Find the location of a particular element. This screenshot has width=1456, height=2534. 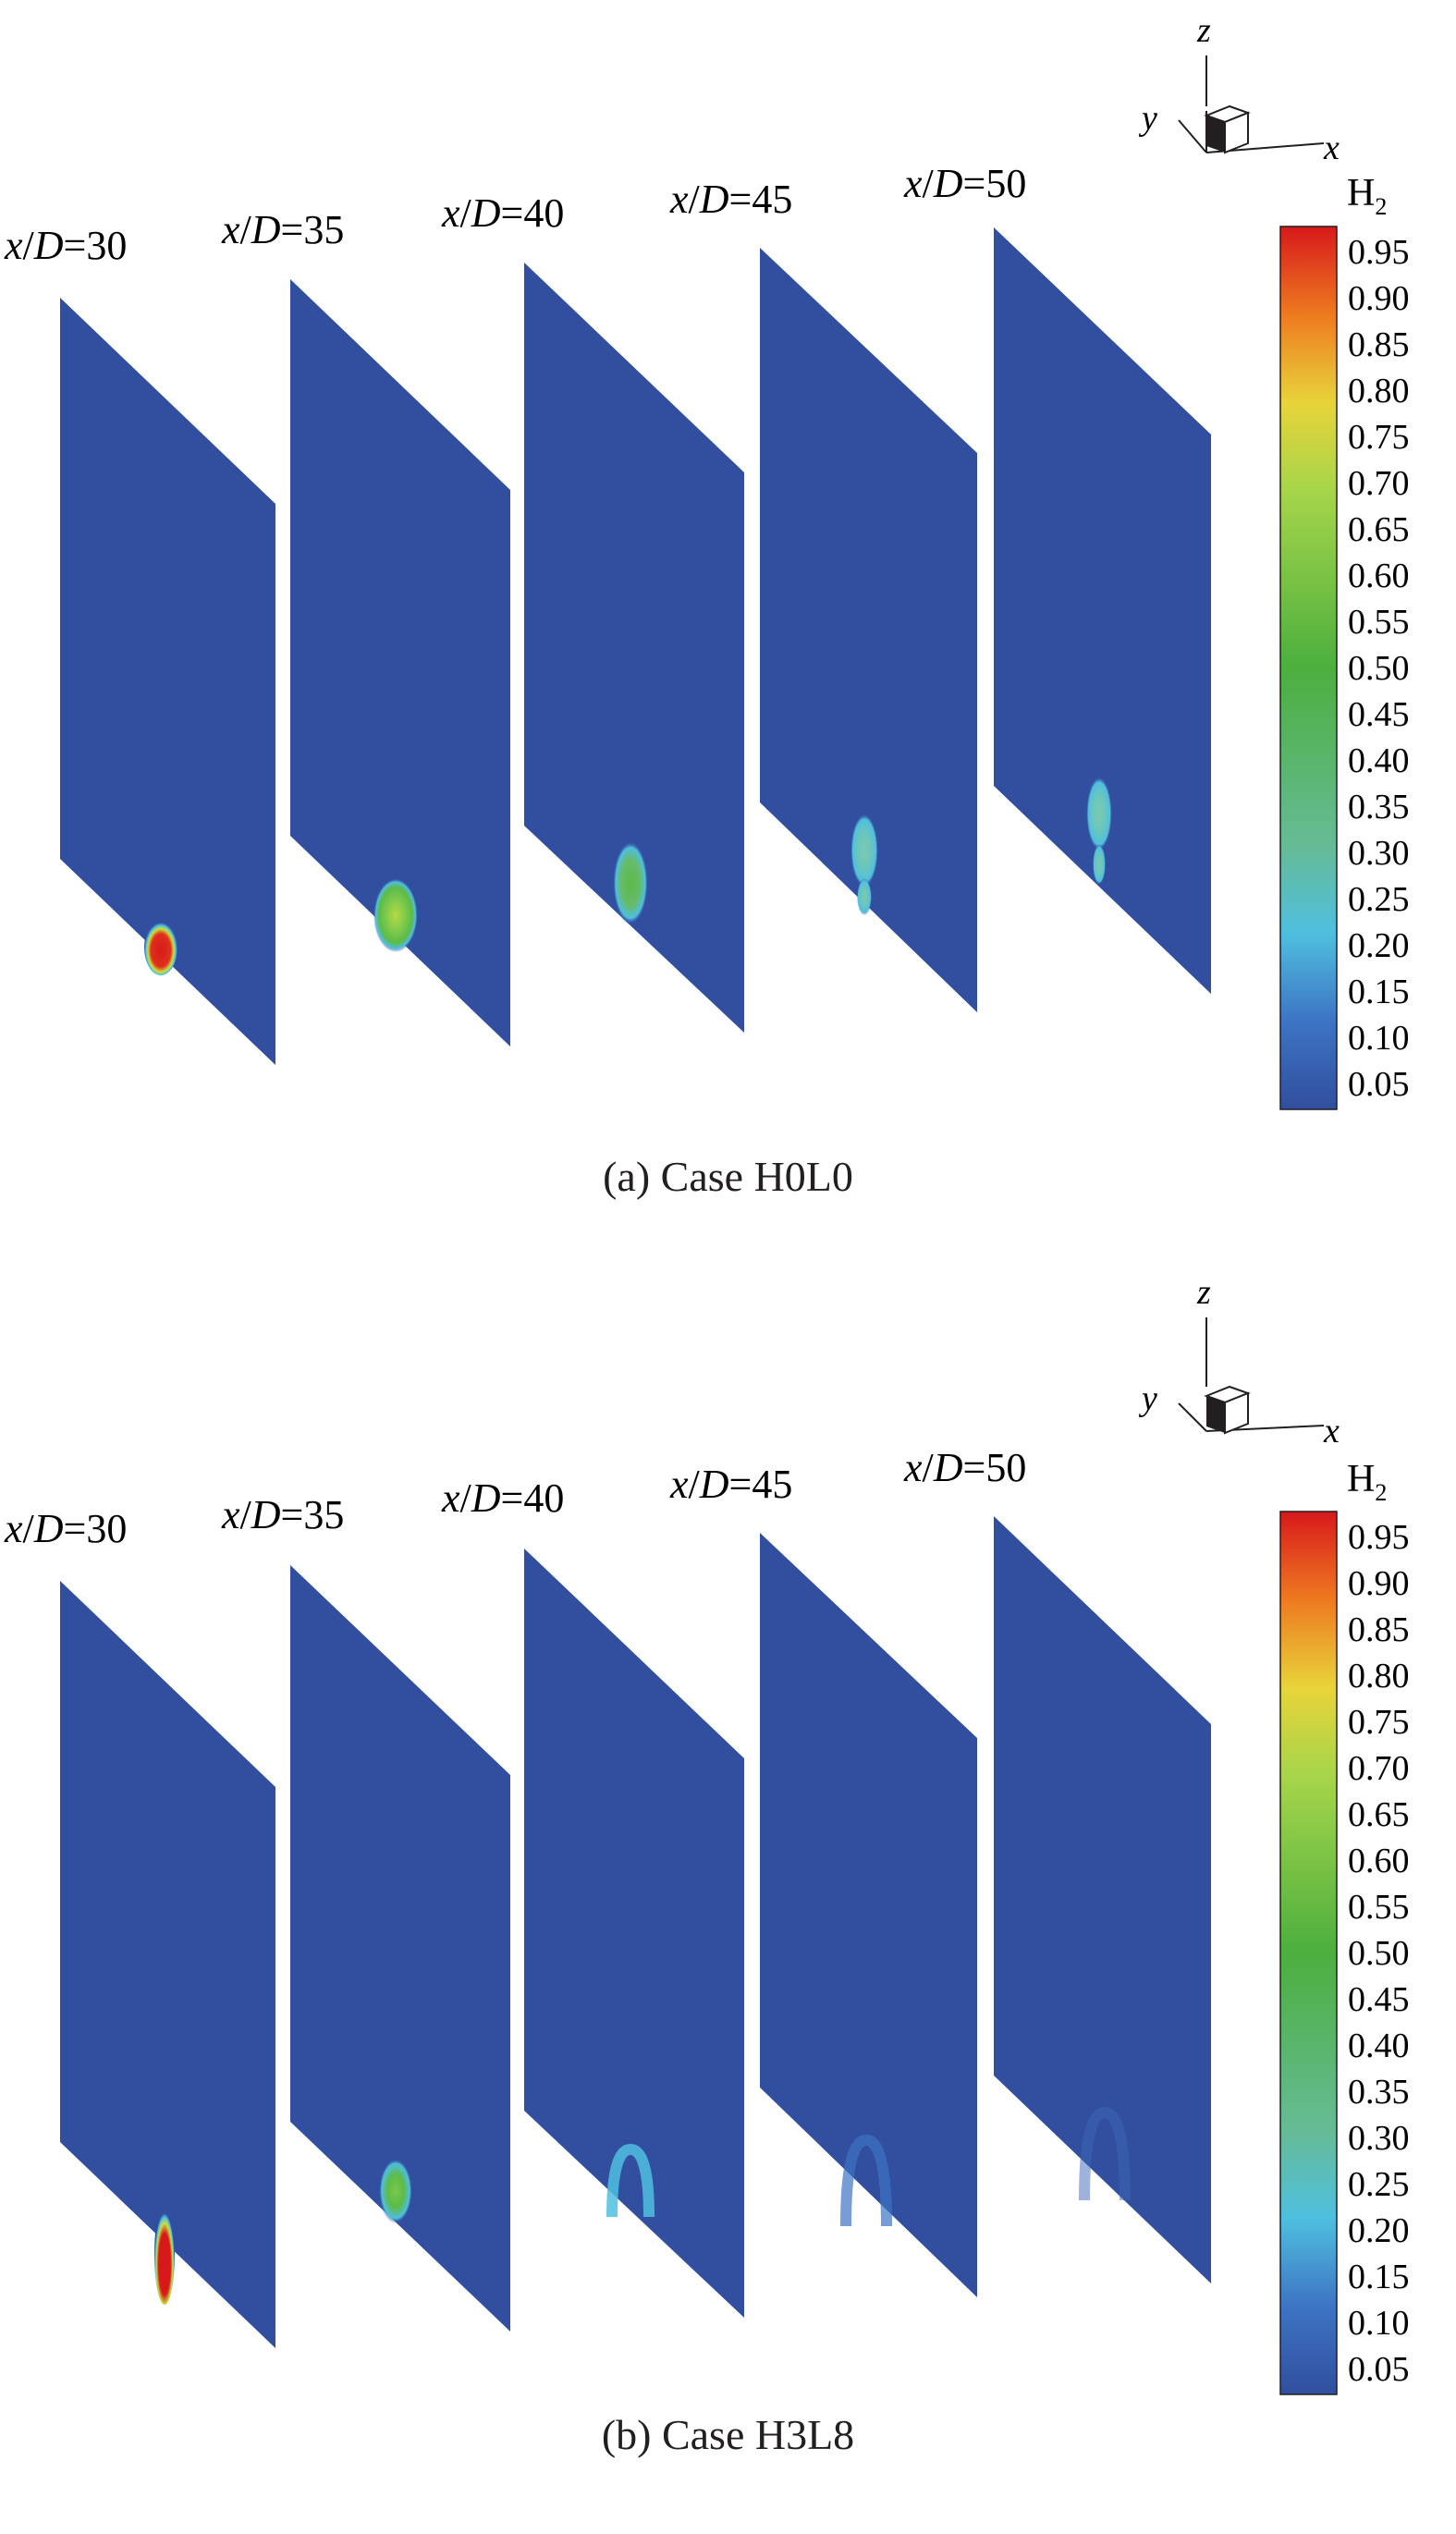

caption-a: (a) Case H0L0 is located at coordinates (728, 1176).